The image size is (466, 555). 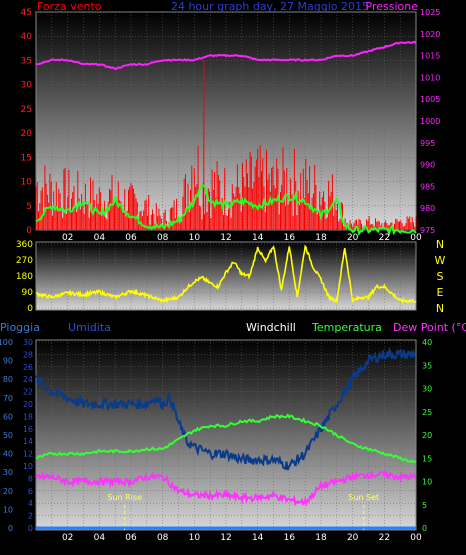 What do you see at coordinates (24, 261) in the screenshot?
I see `direction-y-tick: 270` at bounding box center [24, 261].